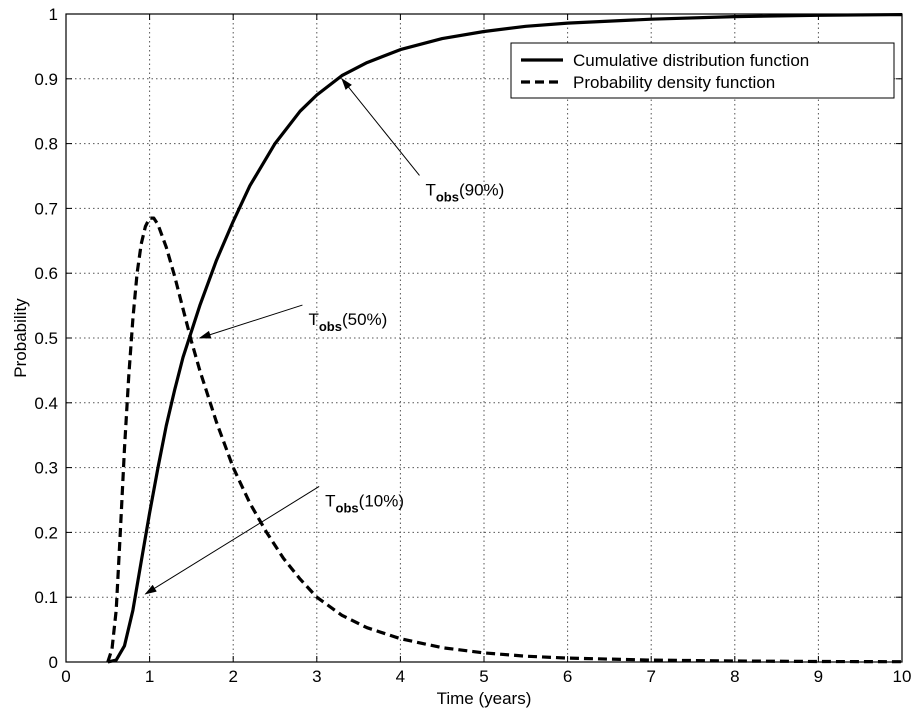 This screenshot has height=718, width=915. What do you see at coordinates (232, 676) in the screenshot?
I see `x-tick-label-2: 2` at bounding box center [232, 676].